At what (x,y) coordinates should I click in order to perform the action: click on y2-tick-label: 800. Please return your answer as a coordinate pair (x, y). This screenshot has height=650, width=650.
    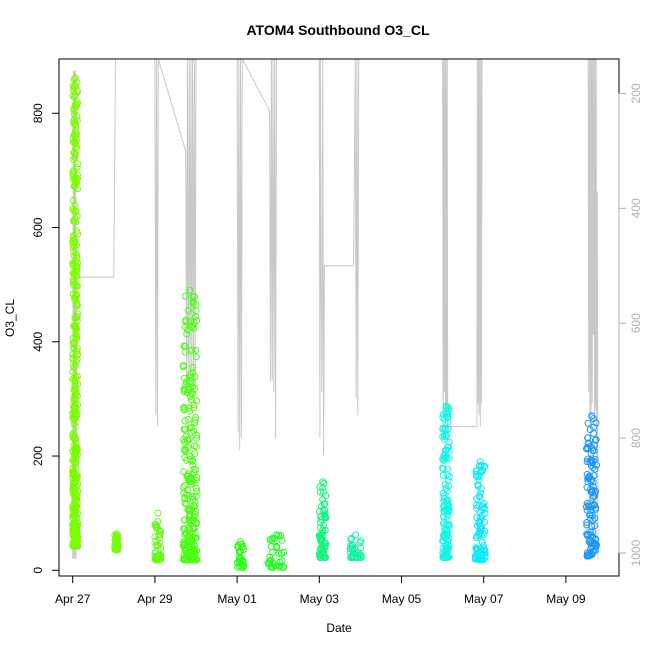
    Looking at the image, I should click on (636, 438).